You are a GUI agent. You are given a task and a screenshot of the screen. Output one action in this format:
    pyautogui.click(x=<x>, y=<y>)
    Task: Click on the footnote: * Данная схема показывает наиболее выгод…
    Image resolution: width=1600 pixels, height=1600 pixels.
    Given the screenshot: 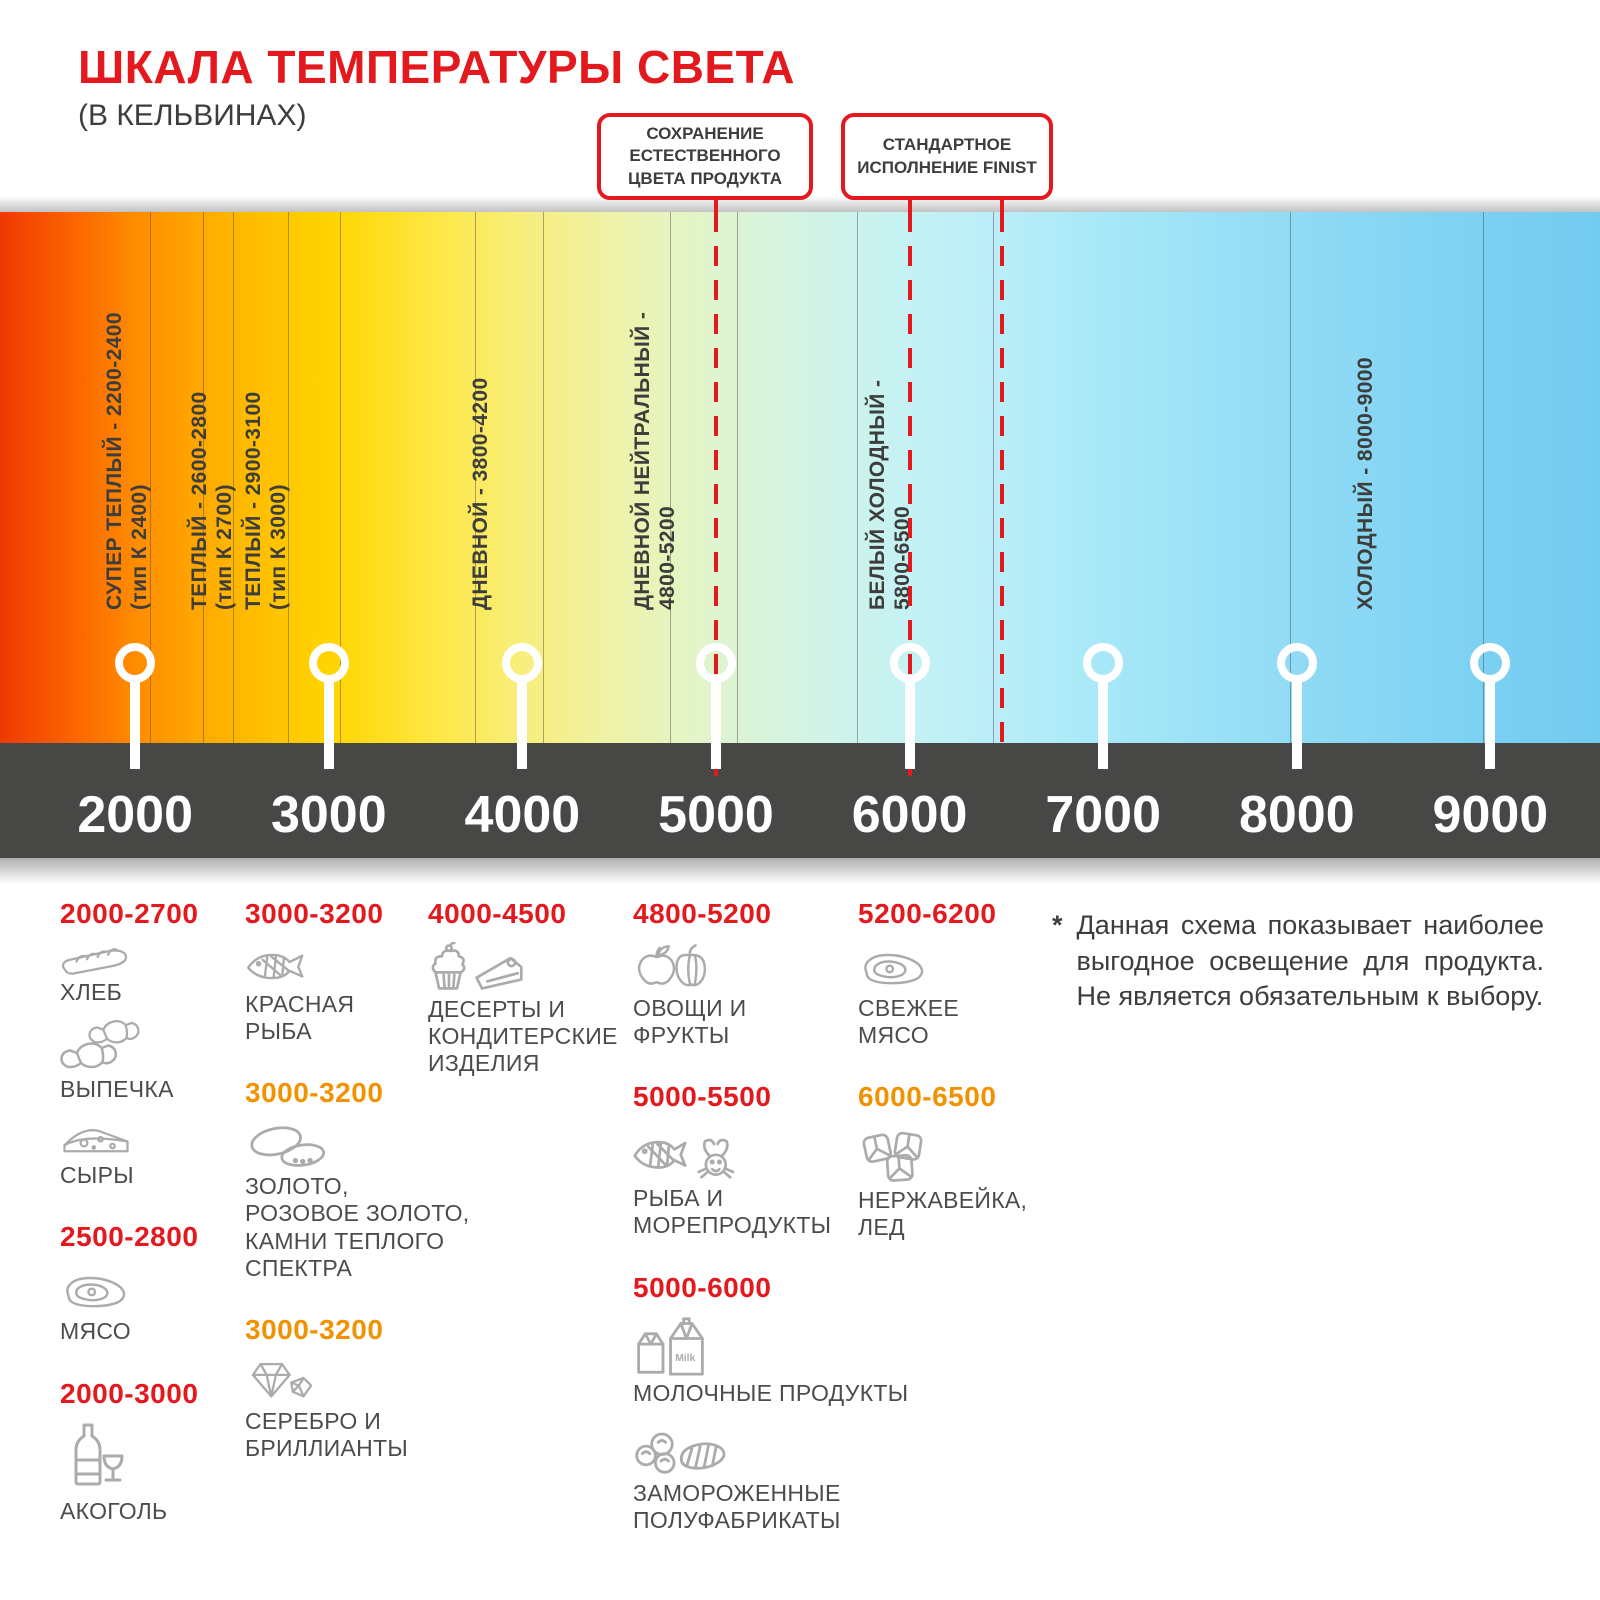 What is the action you would take?
    pyautogui.click(x=1298, y=961)
    